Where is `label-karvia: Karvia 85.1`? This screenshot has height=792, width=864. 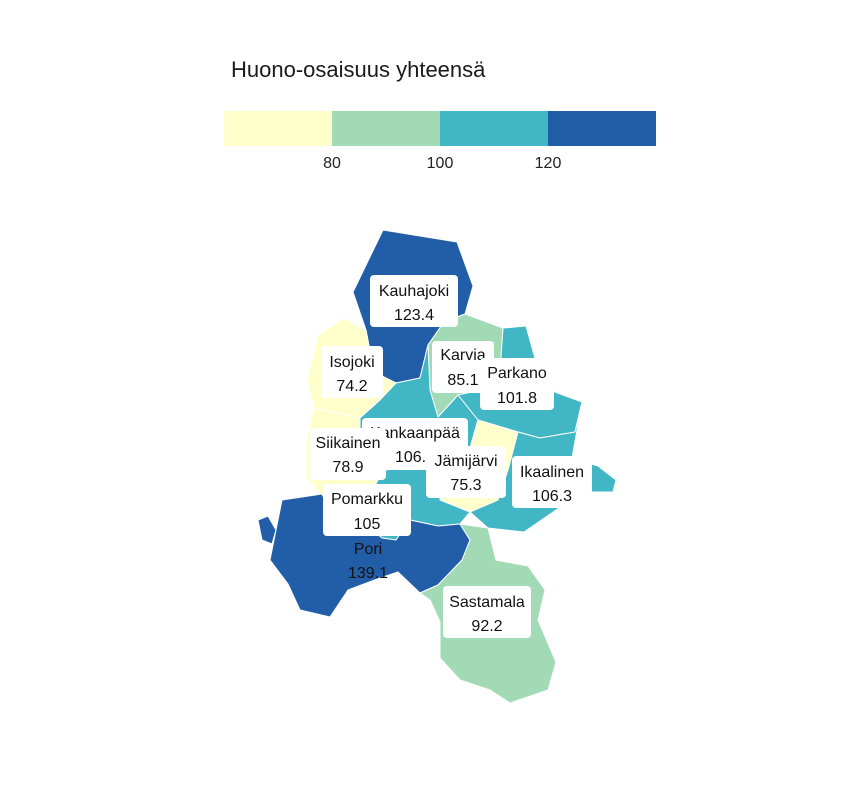 label-karvia: Karvia 85.1 is located at coordinates (463, 367).